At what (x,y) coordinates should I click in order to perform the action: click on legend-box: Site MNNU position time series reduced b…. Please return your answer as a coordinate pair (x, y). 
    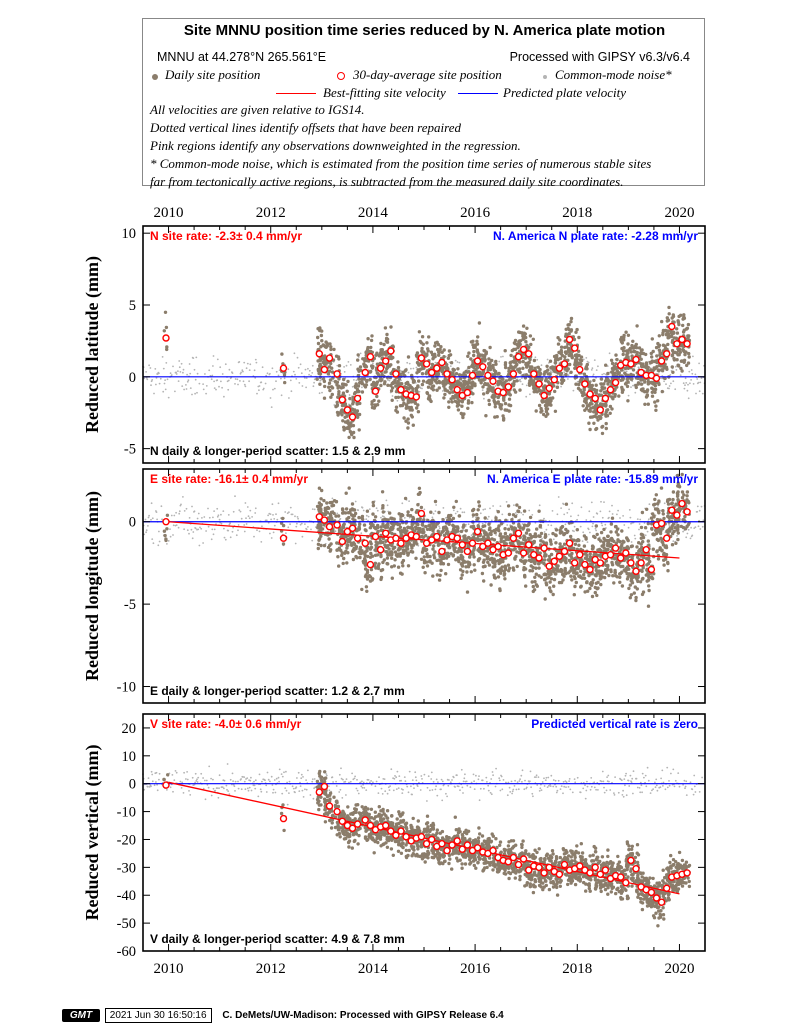
    Looking at the image, I should click on (423, 103).